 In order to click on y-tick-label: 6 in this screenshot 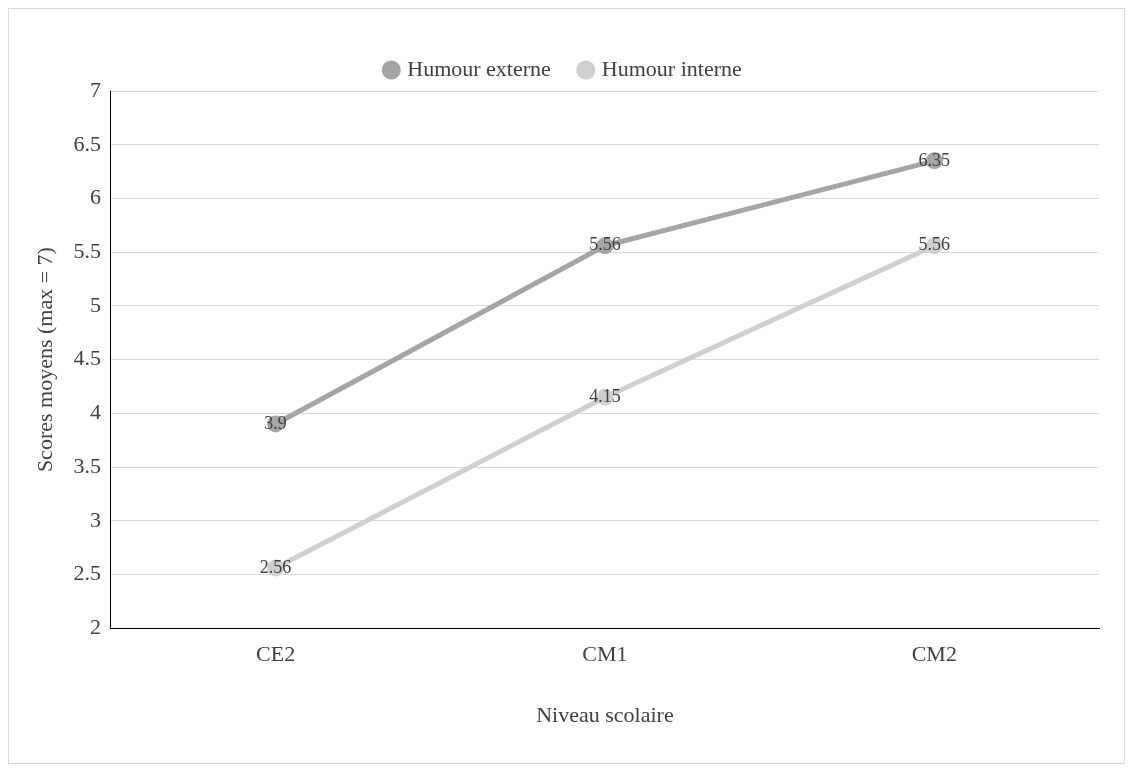, I will do `click(95, 197)`.